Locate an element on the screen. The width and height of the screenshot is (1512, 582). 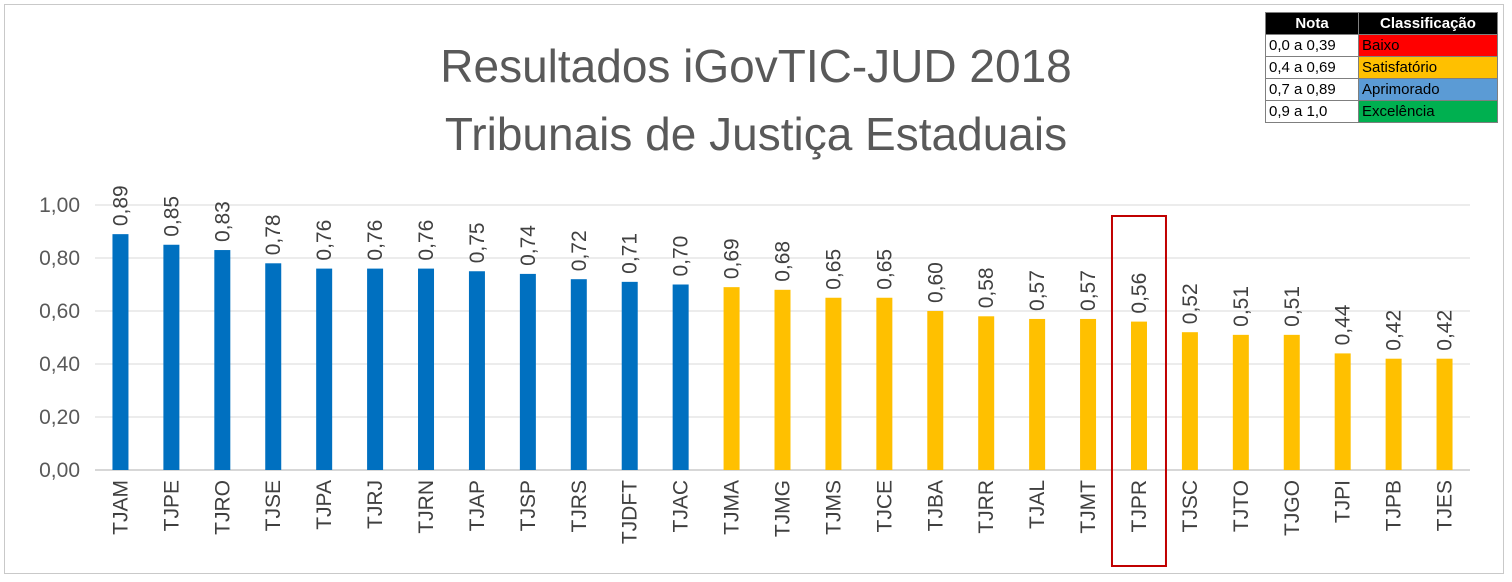
category-label: TJAP is located at coordinates (477, 505).